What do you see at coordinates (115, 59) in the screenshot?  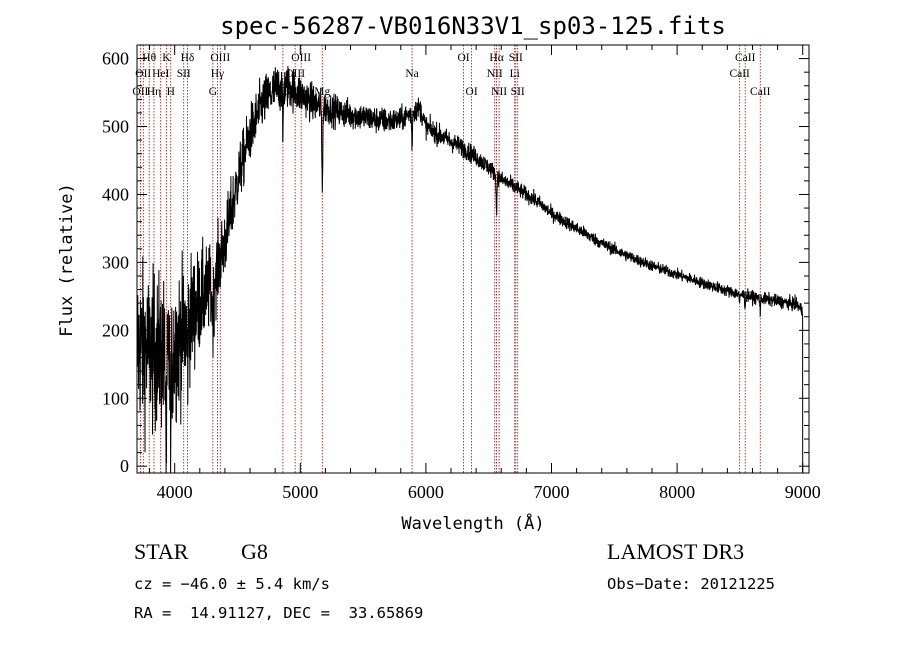 I see `y-tick-label: 600` at bounding box center [115, 59].